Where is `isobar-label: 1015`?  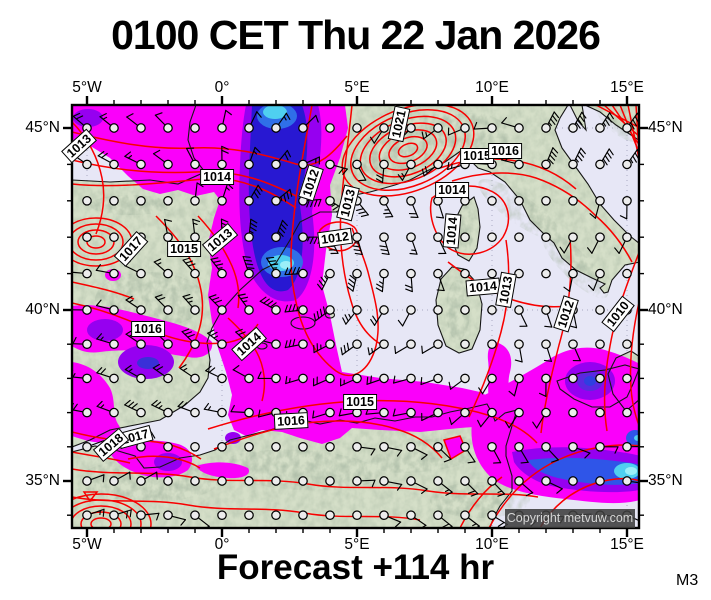 isobar-label: 1015 is located at coordinates (477, 156).